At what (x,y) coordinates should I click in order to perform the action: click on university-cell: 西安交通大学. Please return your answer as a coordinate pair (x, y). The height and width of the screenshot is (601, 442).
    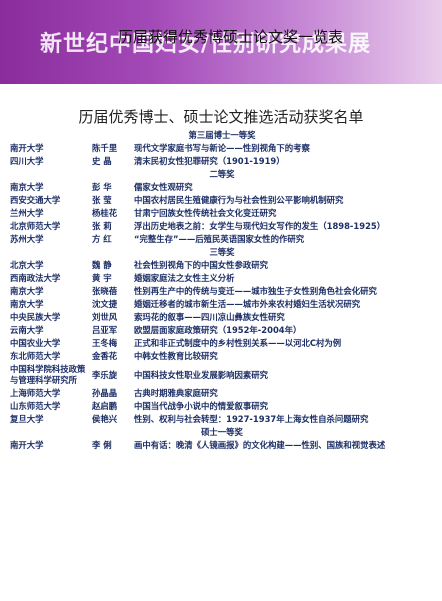
    Looking at the image, I should click on (35, 200).